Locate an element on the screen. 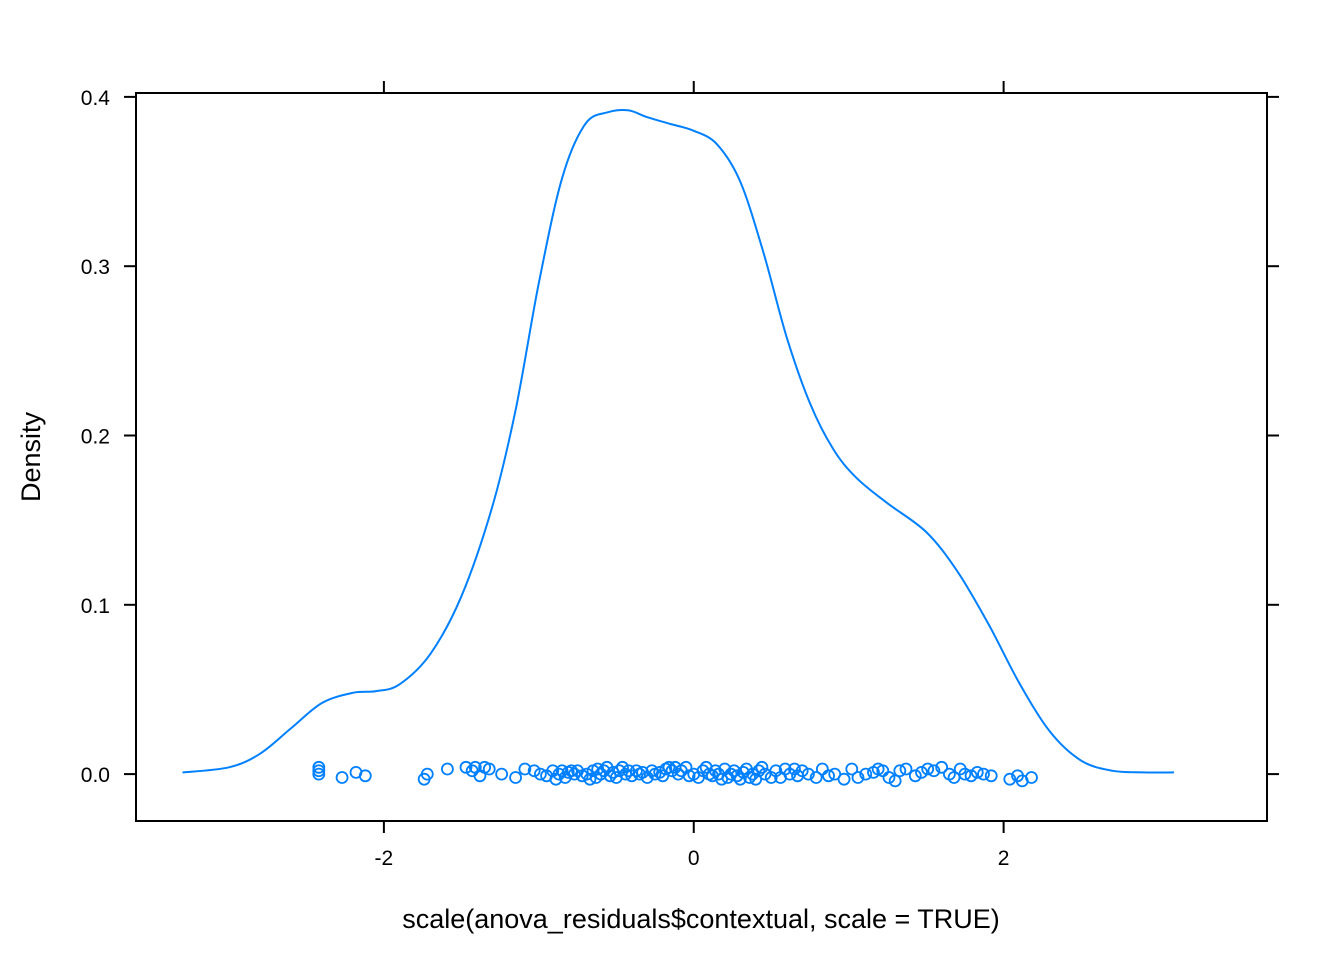 This screenshot has height=960, width=1344. rug-points is located at coordinates (675, 774).